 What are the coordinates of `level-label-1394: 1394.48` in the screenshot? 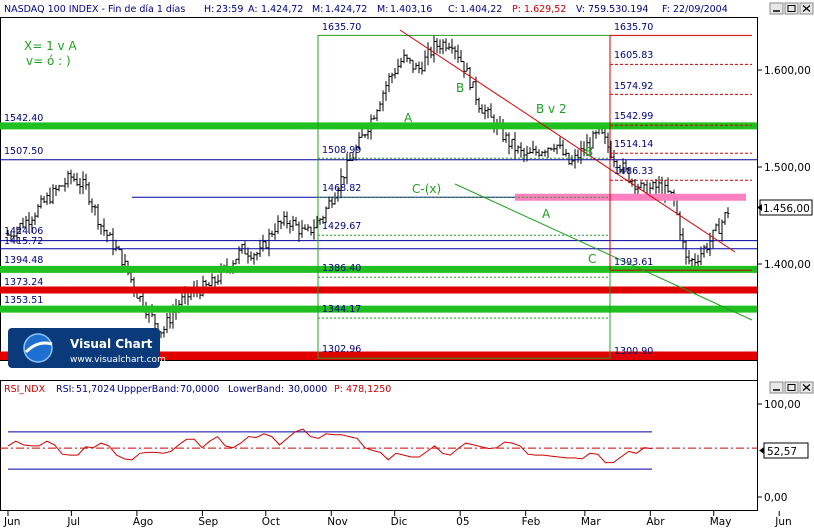 It's located at (23, 260).